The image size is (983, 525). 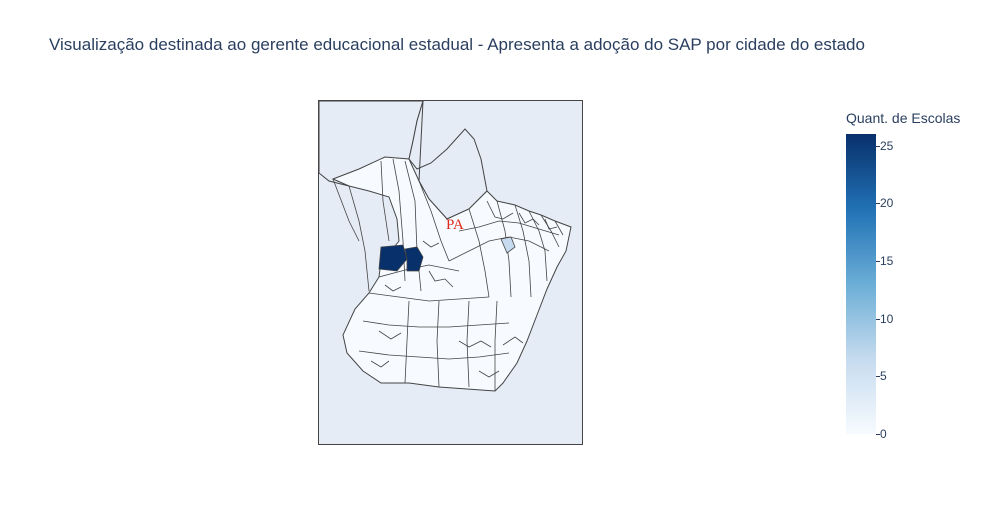 What do you see at coordinates (887, 203) in the screenshot?
I see `colorbar-tick-label: 20` at bounding box center [887, 203].